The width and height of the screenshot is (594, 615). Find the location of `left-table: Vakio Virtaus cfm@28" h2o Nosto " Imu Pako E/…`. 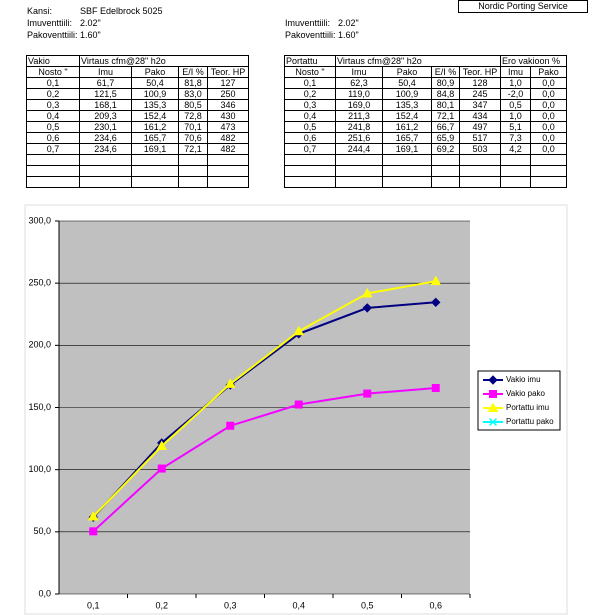

left-table: Vakio Virtaus cfm@28" h2o Nosto " Imu Pako E/… is located at coordinates (138, 121).